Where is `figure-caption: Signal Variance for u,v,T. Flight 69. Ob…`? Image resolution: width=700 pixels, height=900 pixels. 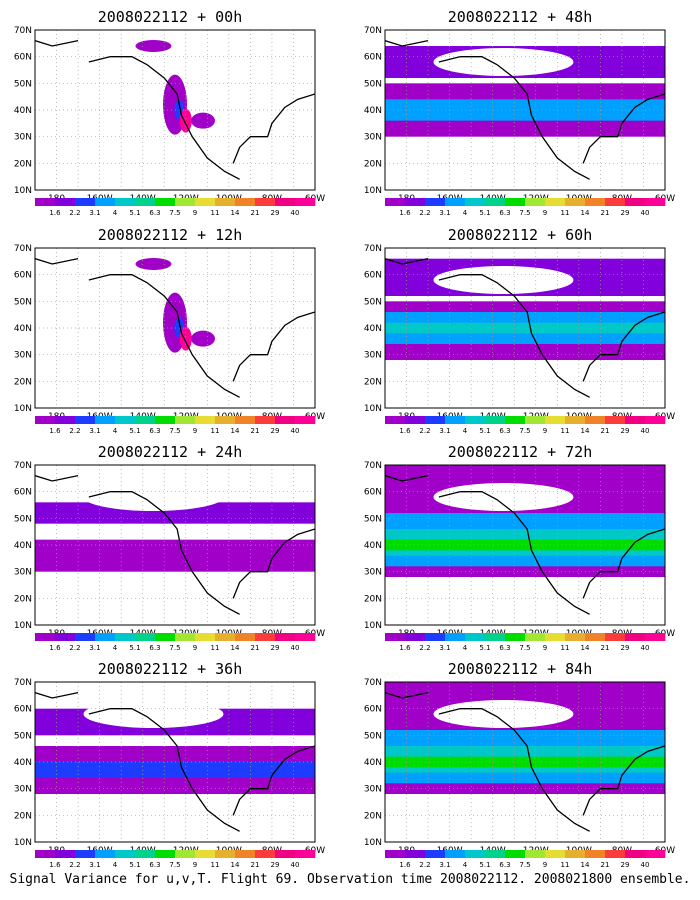 figure-caption: Signal Variance for u,v,T. Flight 69. Ob… is located at coordinates (350, 879).